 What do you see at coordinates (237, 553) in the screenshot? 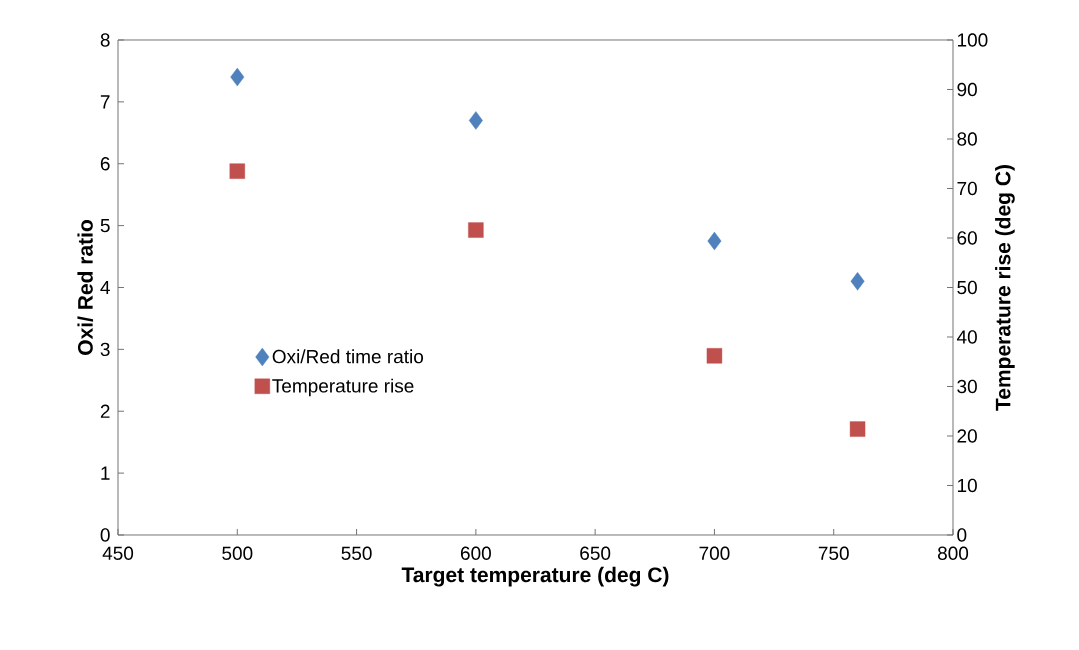
I see `x-tick-label: 500` at bounding box center [237, 553].